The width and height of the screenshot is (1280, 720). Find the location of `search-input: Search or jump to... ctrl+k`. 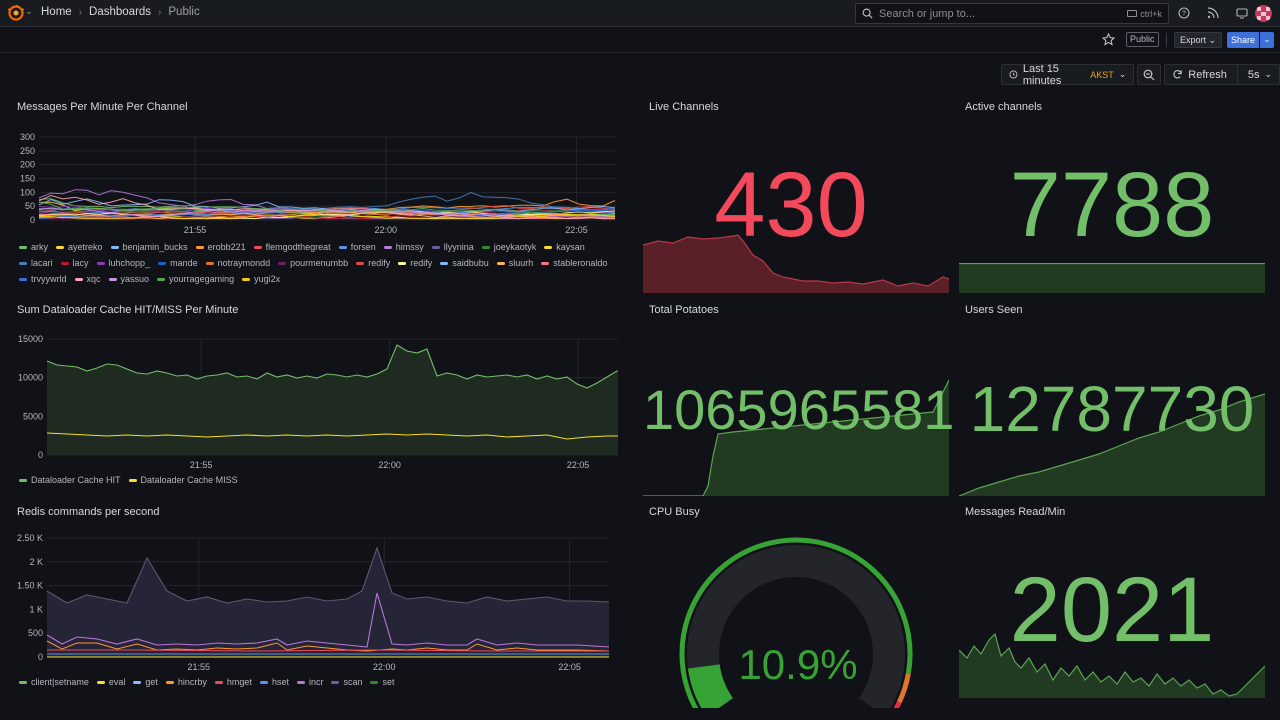

search-input: Search or jump to... ctrl+k is located at coordinates (1012, 13).